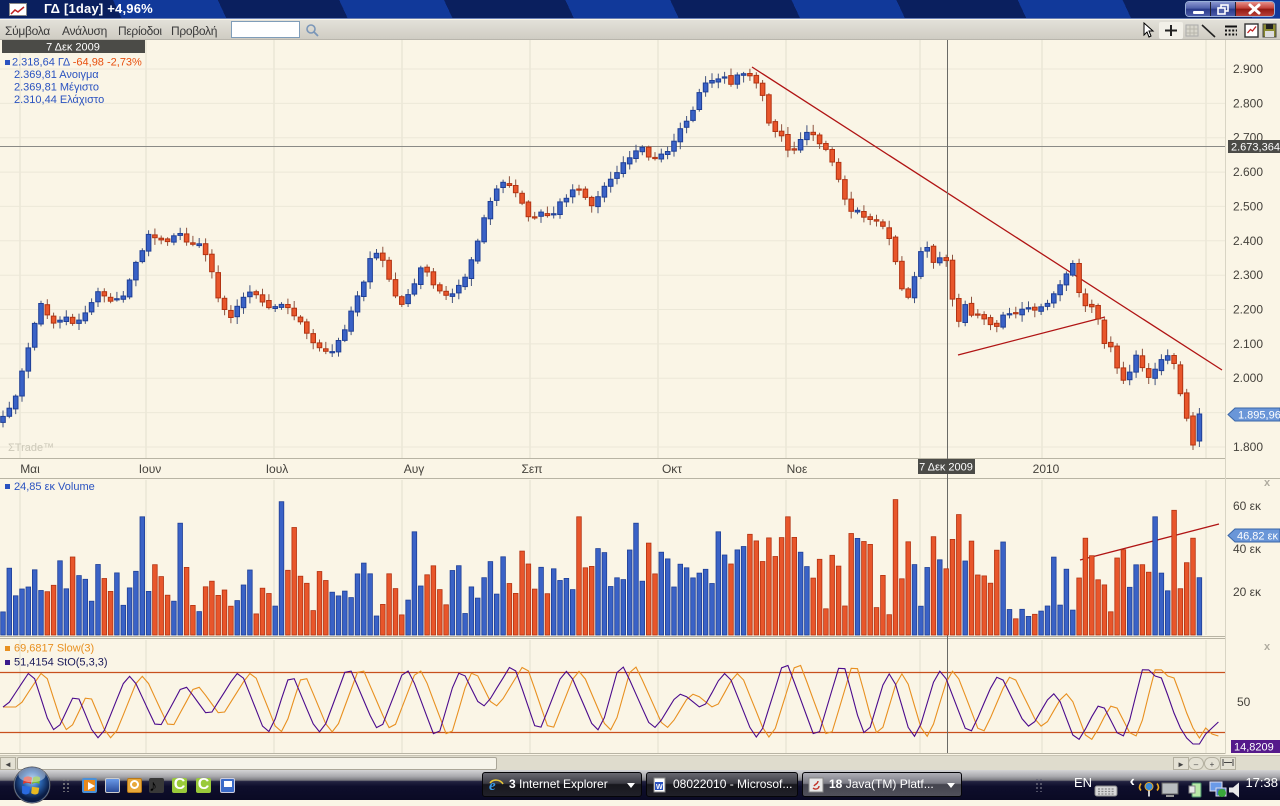 The image size is (1280, 806). What do you see at coordinates (492, 785) in the screenshot?
I see `svg-text: e` at bounding box center [492, 785].